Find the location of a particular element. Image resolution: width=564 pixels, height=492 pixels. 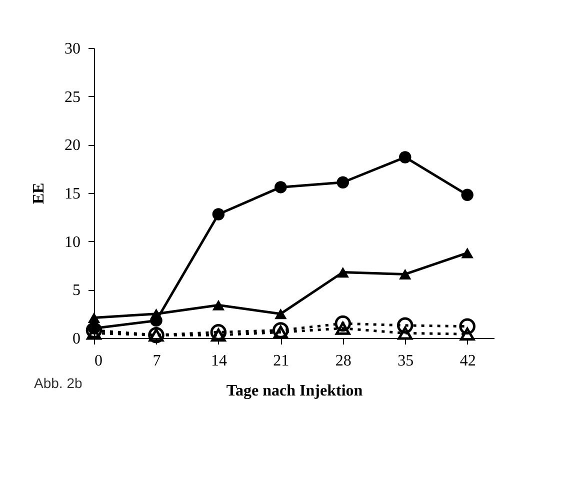

y-tick-label: 5 is located at coordinates (76, 291).